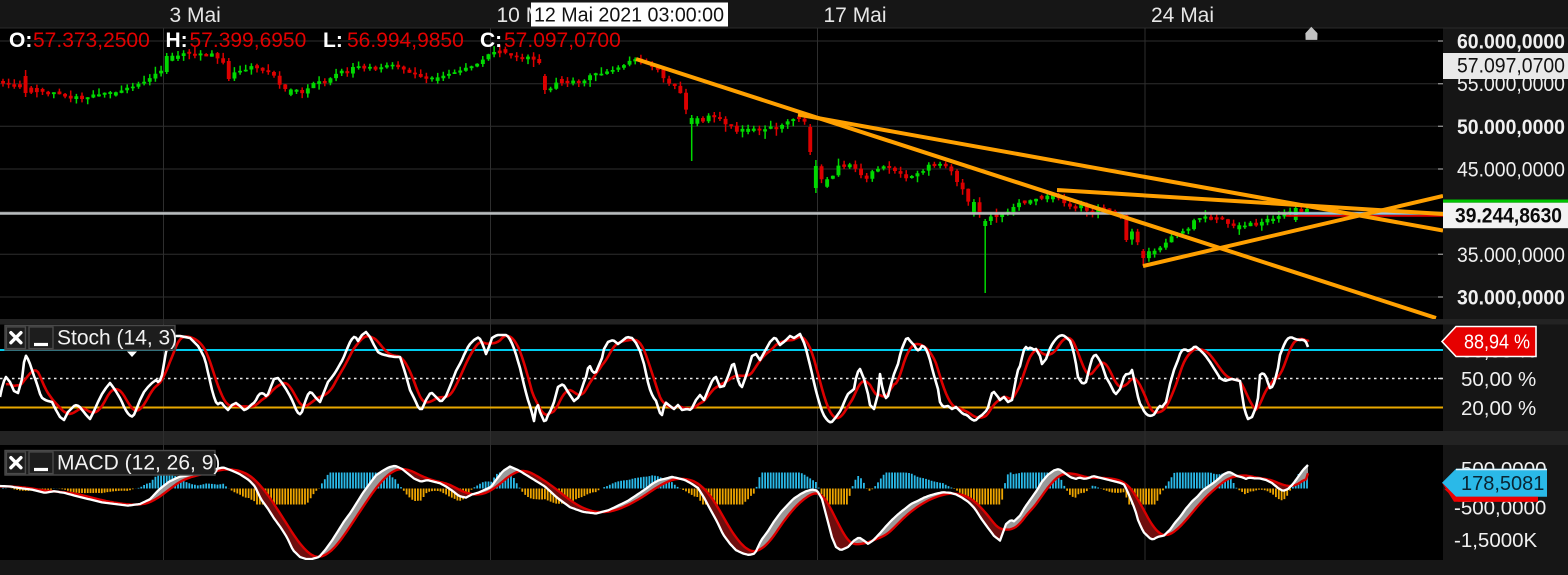 The height and width of the screenshot is (575, 1568). I want to click on svg-text: 57.373,2500, so click(91, 40).